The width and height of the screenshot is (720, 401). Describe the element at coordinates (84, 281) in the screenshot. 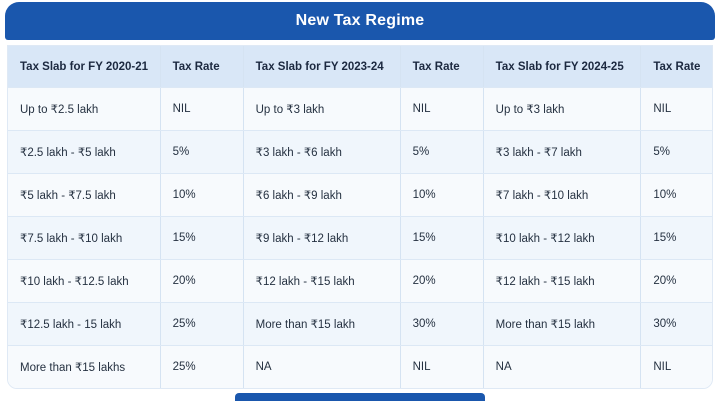

I see `table-cell: ₹10 lakh - ₹12.5 lakh` at that location.